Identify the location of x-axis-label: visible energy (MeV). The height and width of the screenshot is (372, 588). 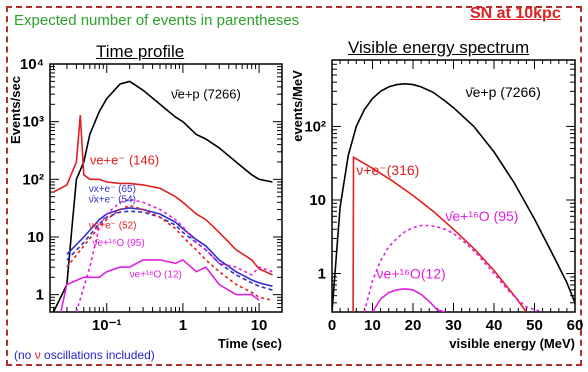
(512, 343).